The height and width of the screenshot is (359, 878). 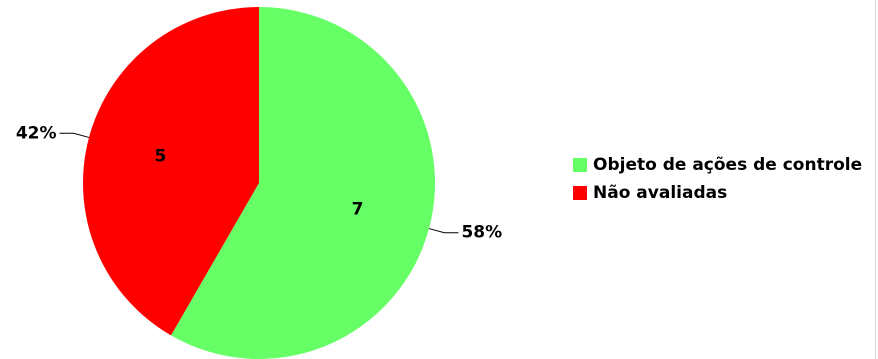 What do you see at coordinates (580, 193) in the screenshot?
I see `legend-swatch-nao-avaliadas` at bounding box center [580, 193].